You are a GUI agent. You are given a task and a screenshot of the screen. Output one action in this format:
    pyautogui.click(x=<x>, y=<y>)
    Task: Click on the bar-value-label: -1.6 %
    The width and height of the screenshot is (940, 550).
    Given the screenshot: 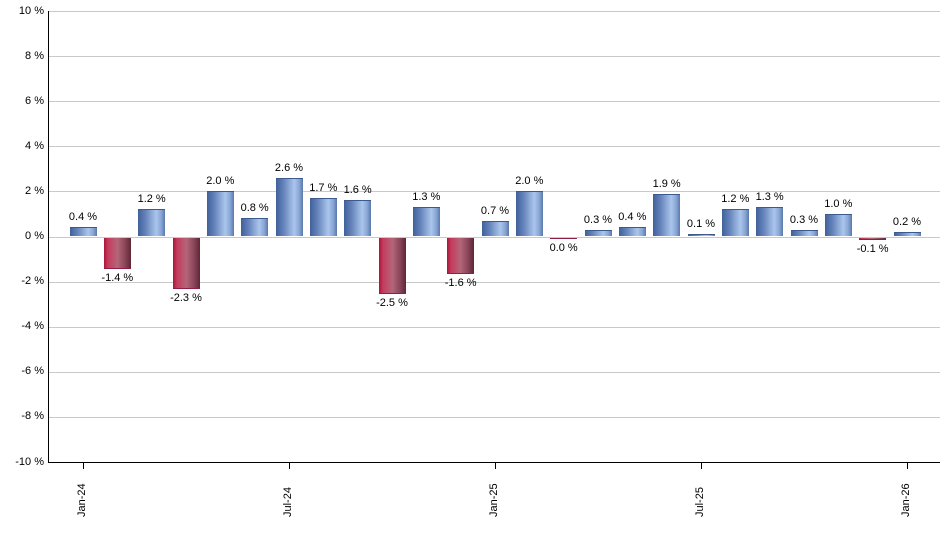 What is the action you would take?
    pyautogui.click(x=460, y=282)
    